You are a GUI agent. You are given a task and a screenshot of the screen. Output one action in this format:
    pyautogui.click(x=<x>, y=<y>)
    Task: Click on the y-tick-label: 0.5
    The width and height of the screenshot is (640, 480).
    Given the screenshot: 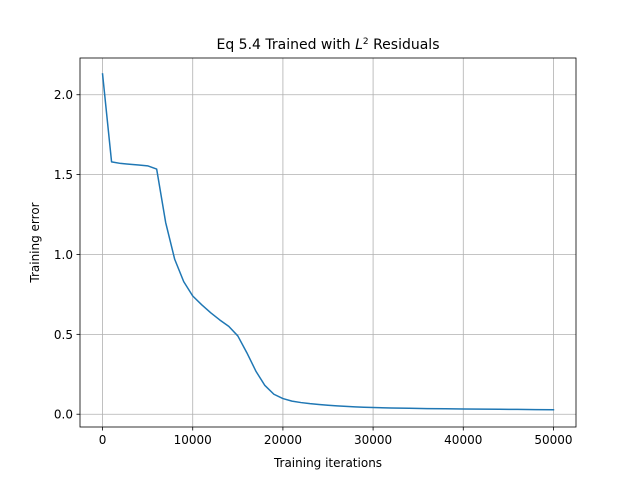 What is the action you would take?
    pyautogui.click(x=63, y=335)
    